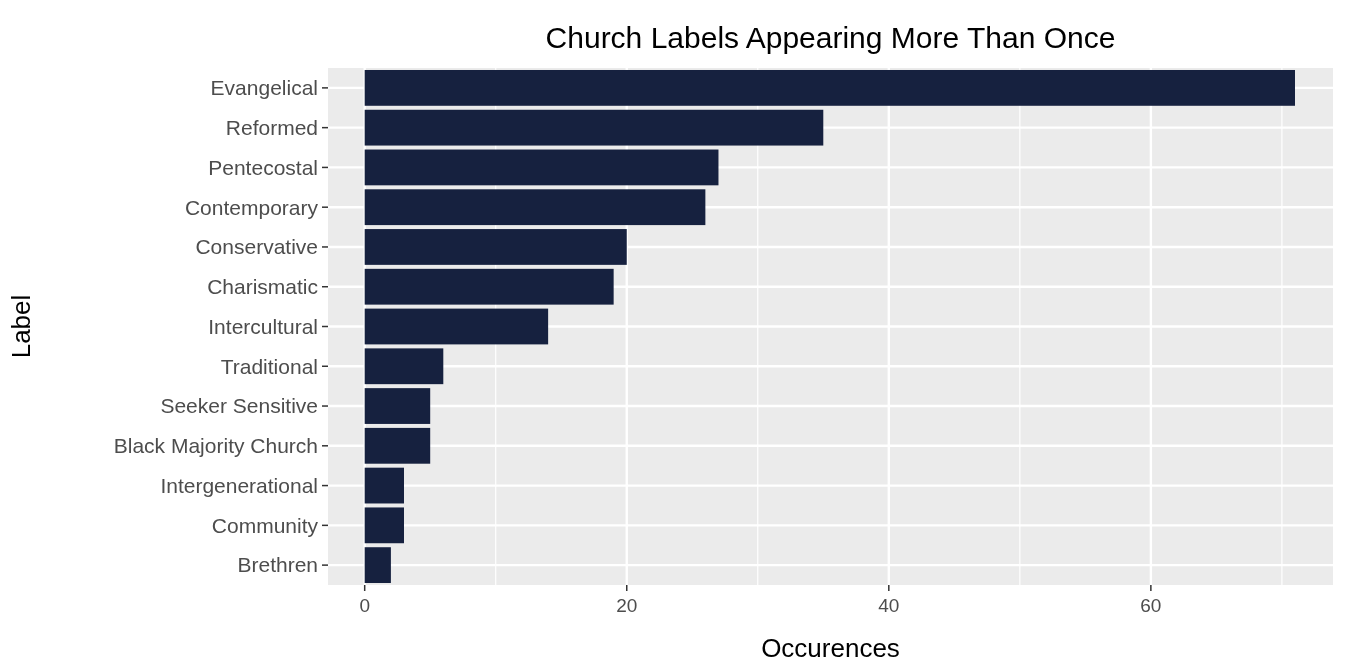 The image size is (1351, 663). Describe the element at coordinates (830, 648) in the screenshot. I see `x-axis-title: Occurences` at that location.